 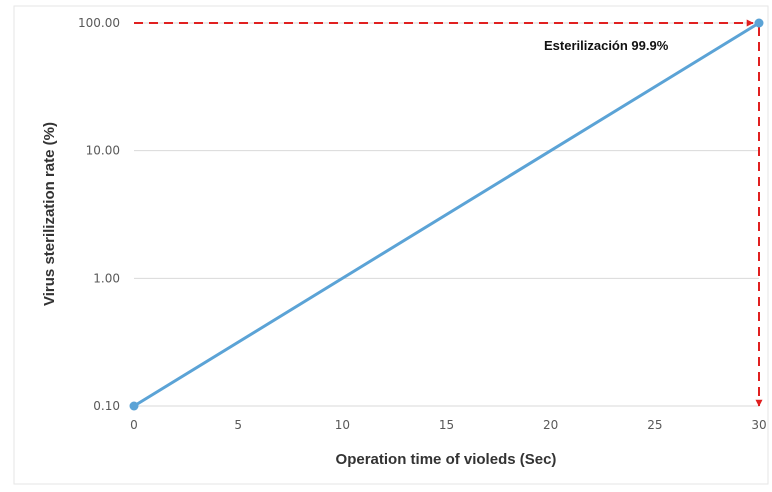 What do you see at coordinates (99, 214) in the screenshot?
I see `y-tick-labels: 0.10 1.00 10.00 100.00` at bounding box center [99, 214].